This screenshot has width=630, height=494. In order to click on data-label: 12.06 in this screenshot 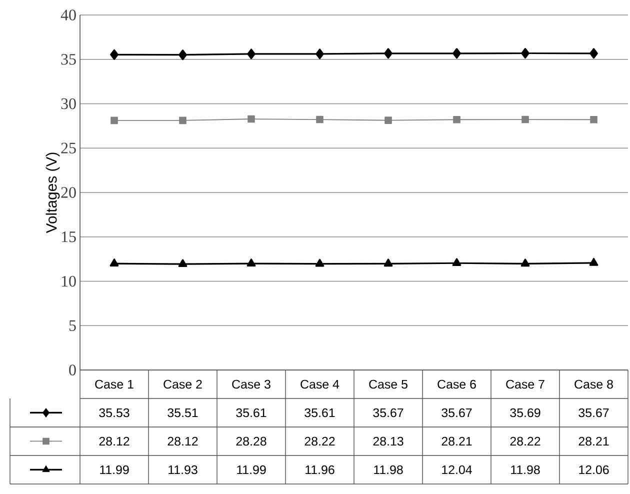, I will do `click(594, 469)`.